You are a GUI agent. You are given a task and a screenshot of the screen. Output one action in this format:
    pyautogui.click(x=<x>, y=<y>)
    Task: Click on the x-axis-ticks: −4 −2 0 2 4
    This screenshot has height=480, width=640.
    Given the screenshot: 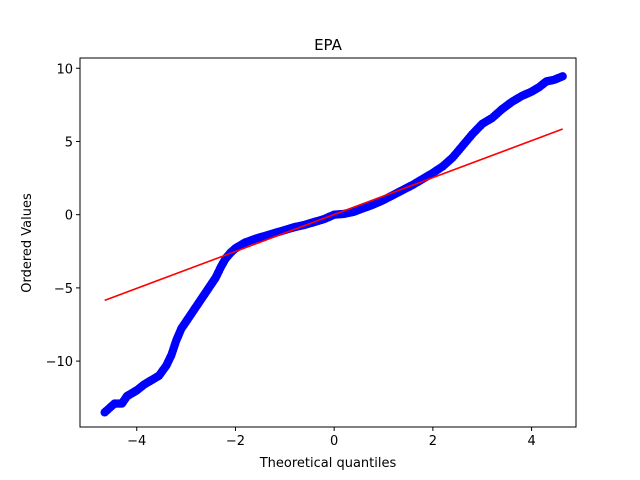 What is the action you would take?
    pyautogui.click(x=331, y=438)
    